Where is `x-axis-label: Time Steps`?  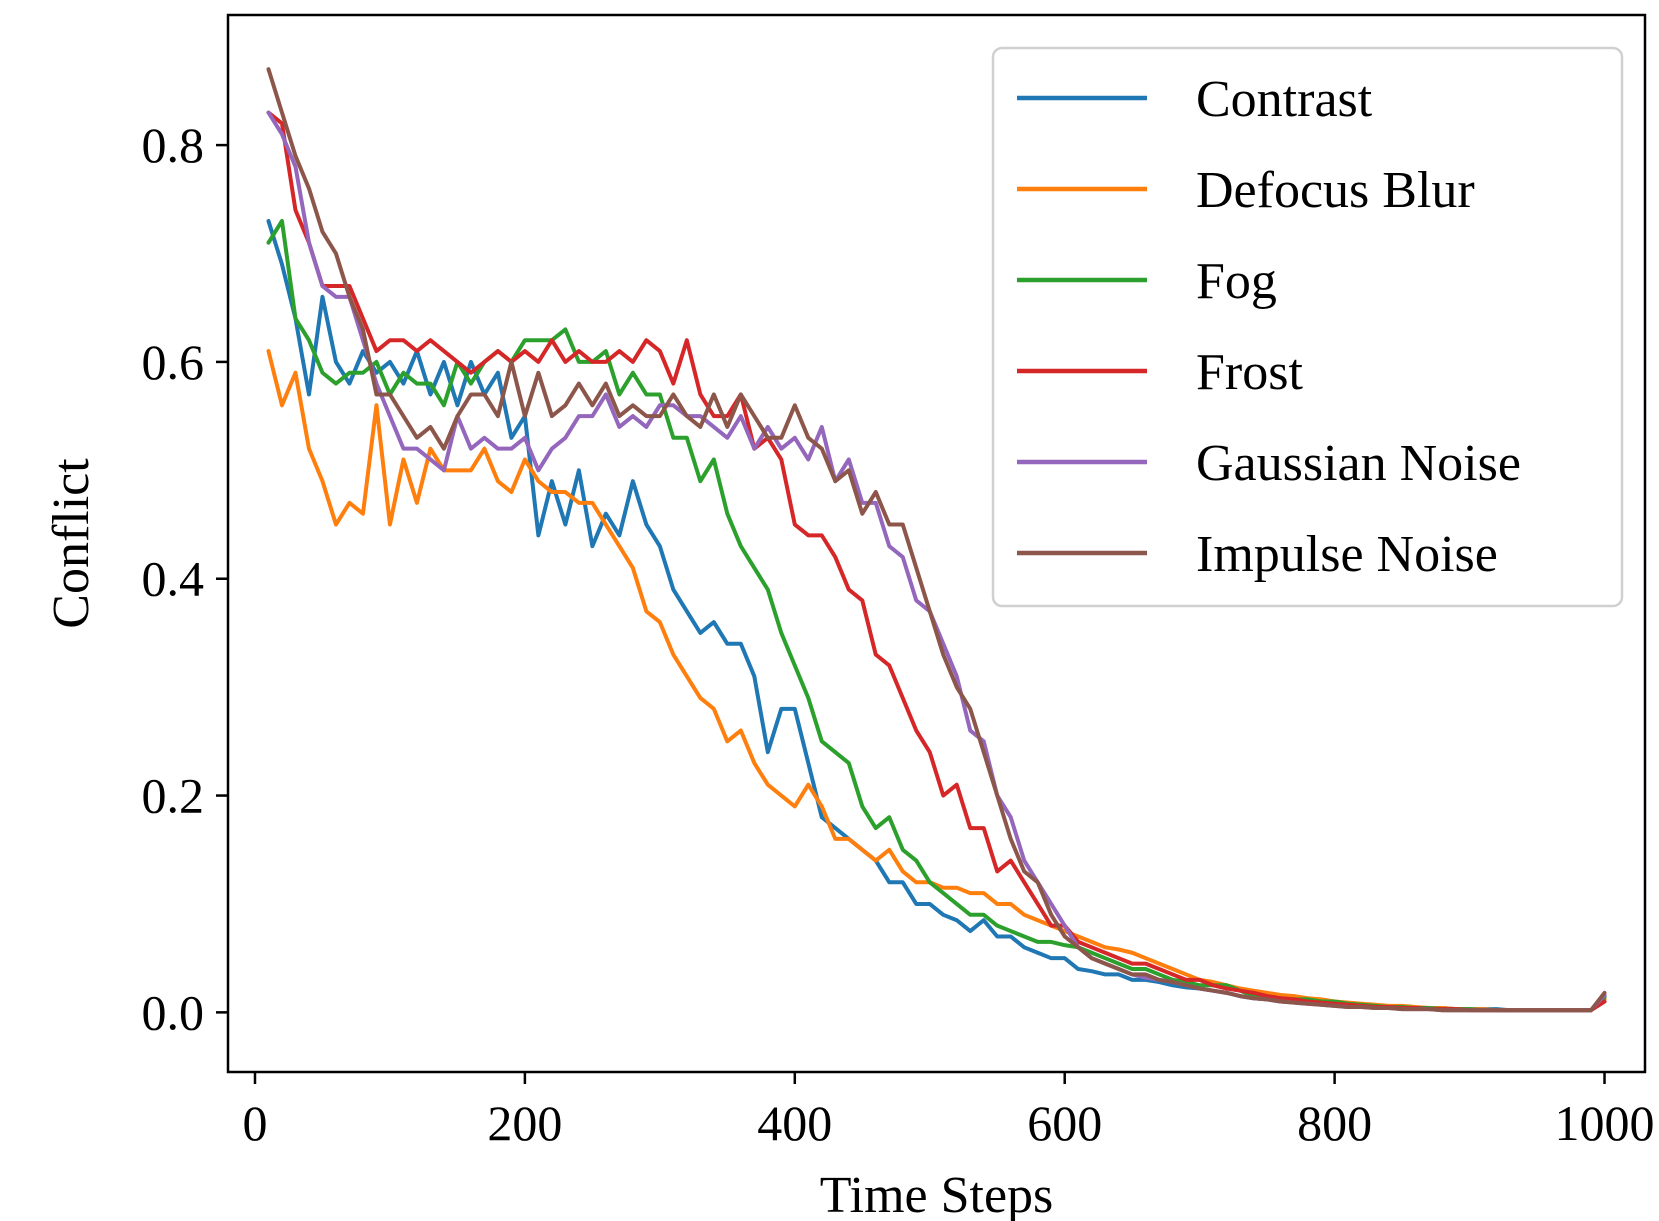
x-axis-label: Time Steps is located at coordinates (937, 1194).